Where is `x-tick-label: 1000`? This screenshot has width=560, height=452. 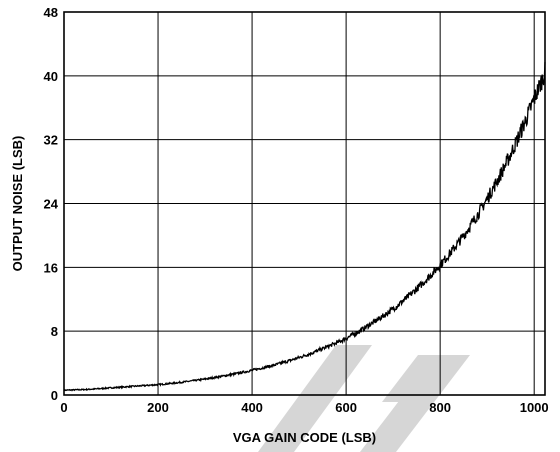
x-tick-label: 1000 is located at coordinates (534, 407).